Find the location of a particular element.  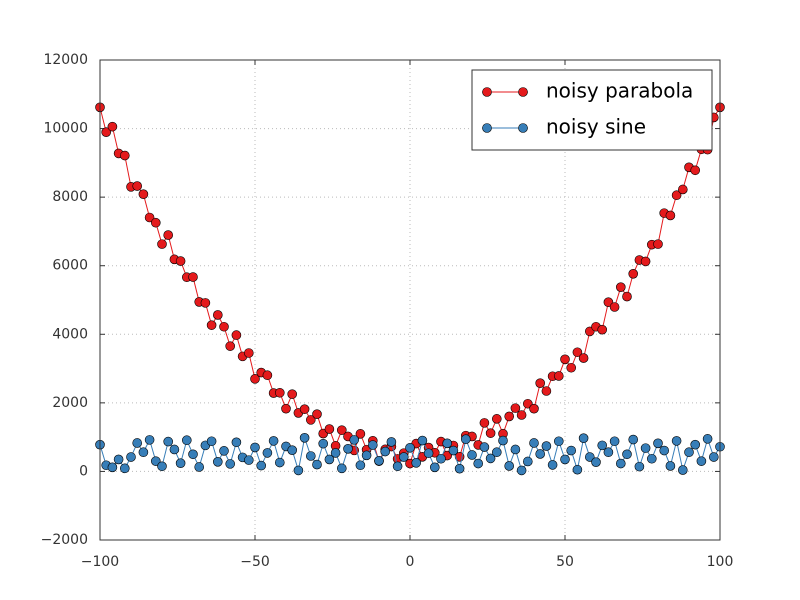

legend-label: noisy parabola is located at coordinates (619, 91).